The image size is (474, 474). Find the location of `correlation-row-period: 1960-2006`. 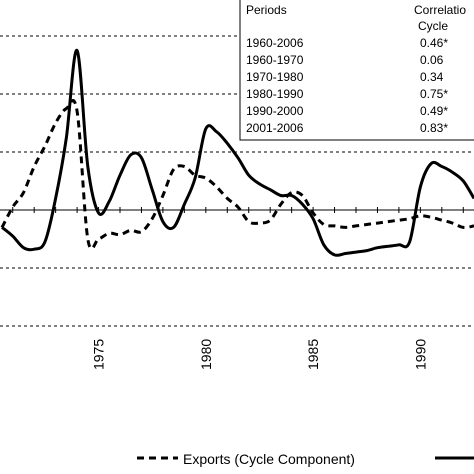

correlation-row-period: 1960-2006 is located at coordinates (275, 43).